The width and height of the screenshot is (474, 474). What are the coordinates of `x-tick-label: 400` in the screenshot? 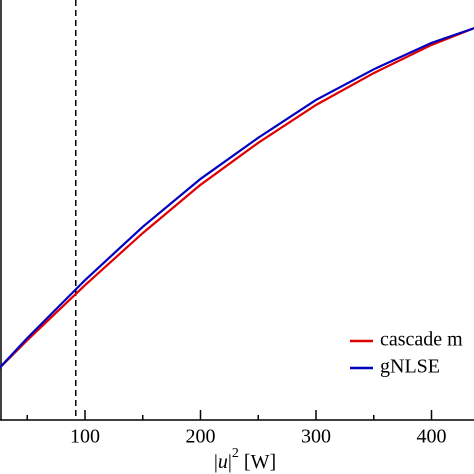 It's located at (431, 437).